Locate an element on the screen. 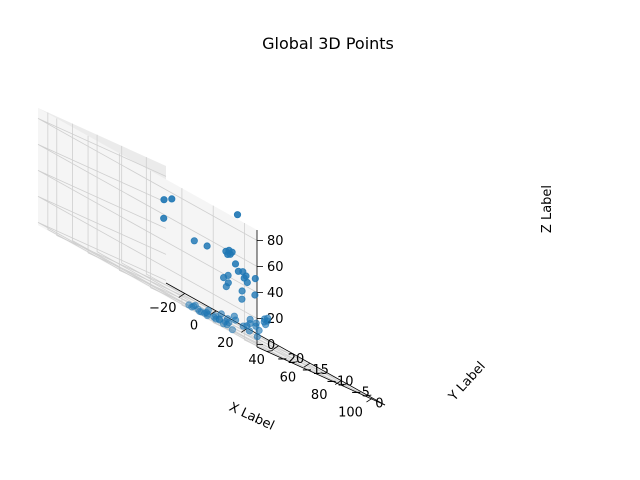 Image resolution: width=640 pixels, height=480 pixels. x-tick-label: −20 is located at coordinates (162, 308).